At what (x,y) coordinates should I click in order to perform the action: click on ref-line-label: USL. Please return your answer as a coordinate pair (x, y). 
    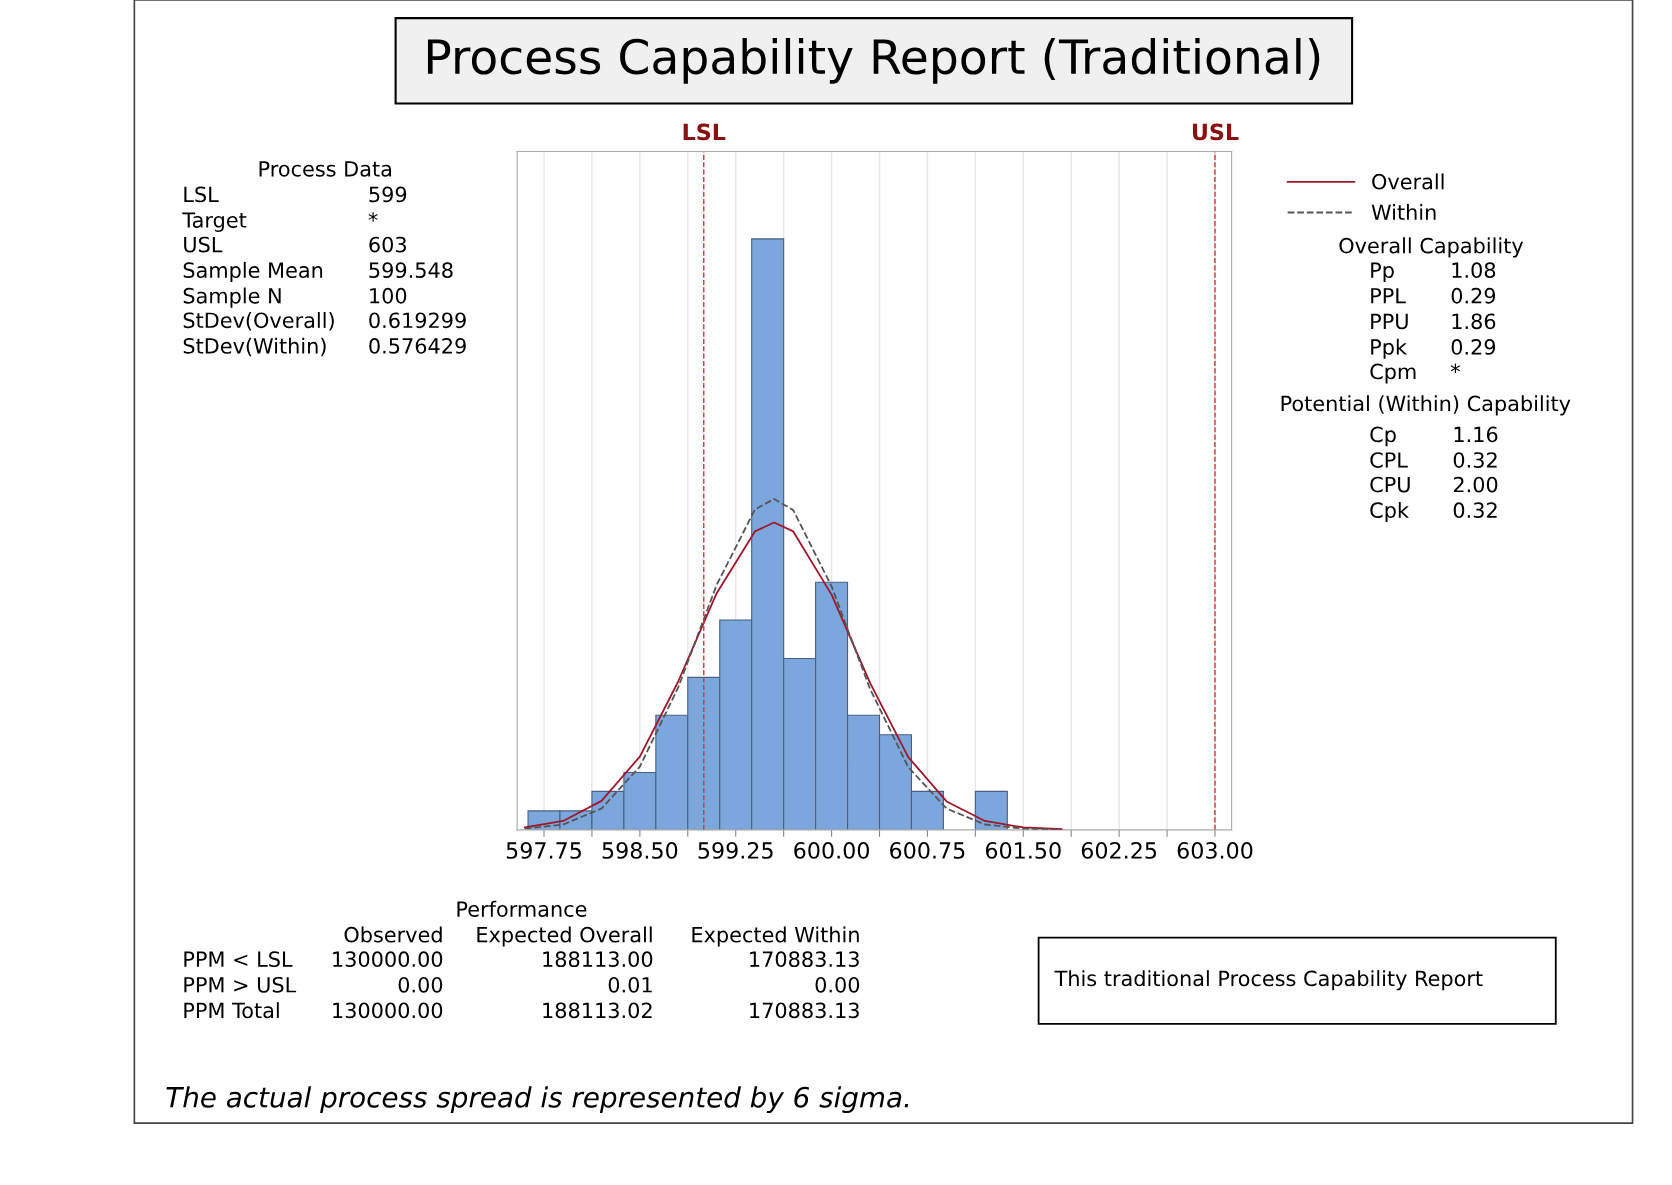
    Looking at the image, I should click on (1215, 132).